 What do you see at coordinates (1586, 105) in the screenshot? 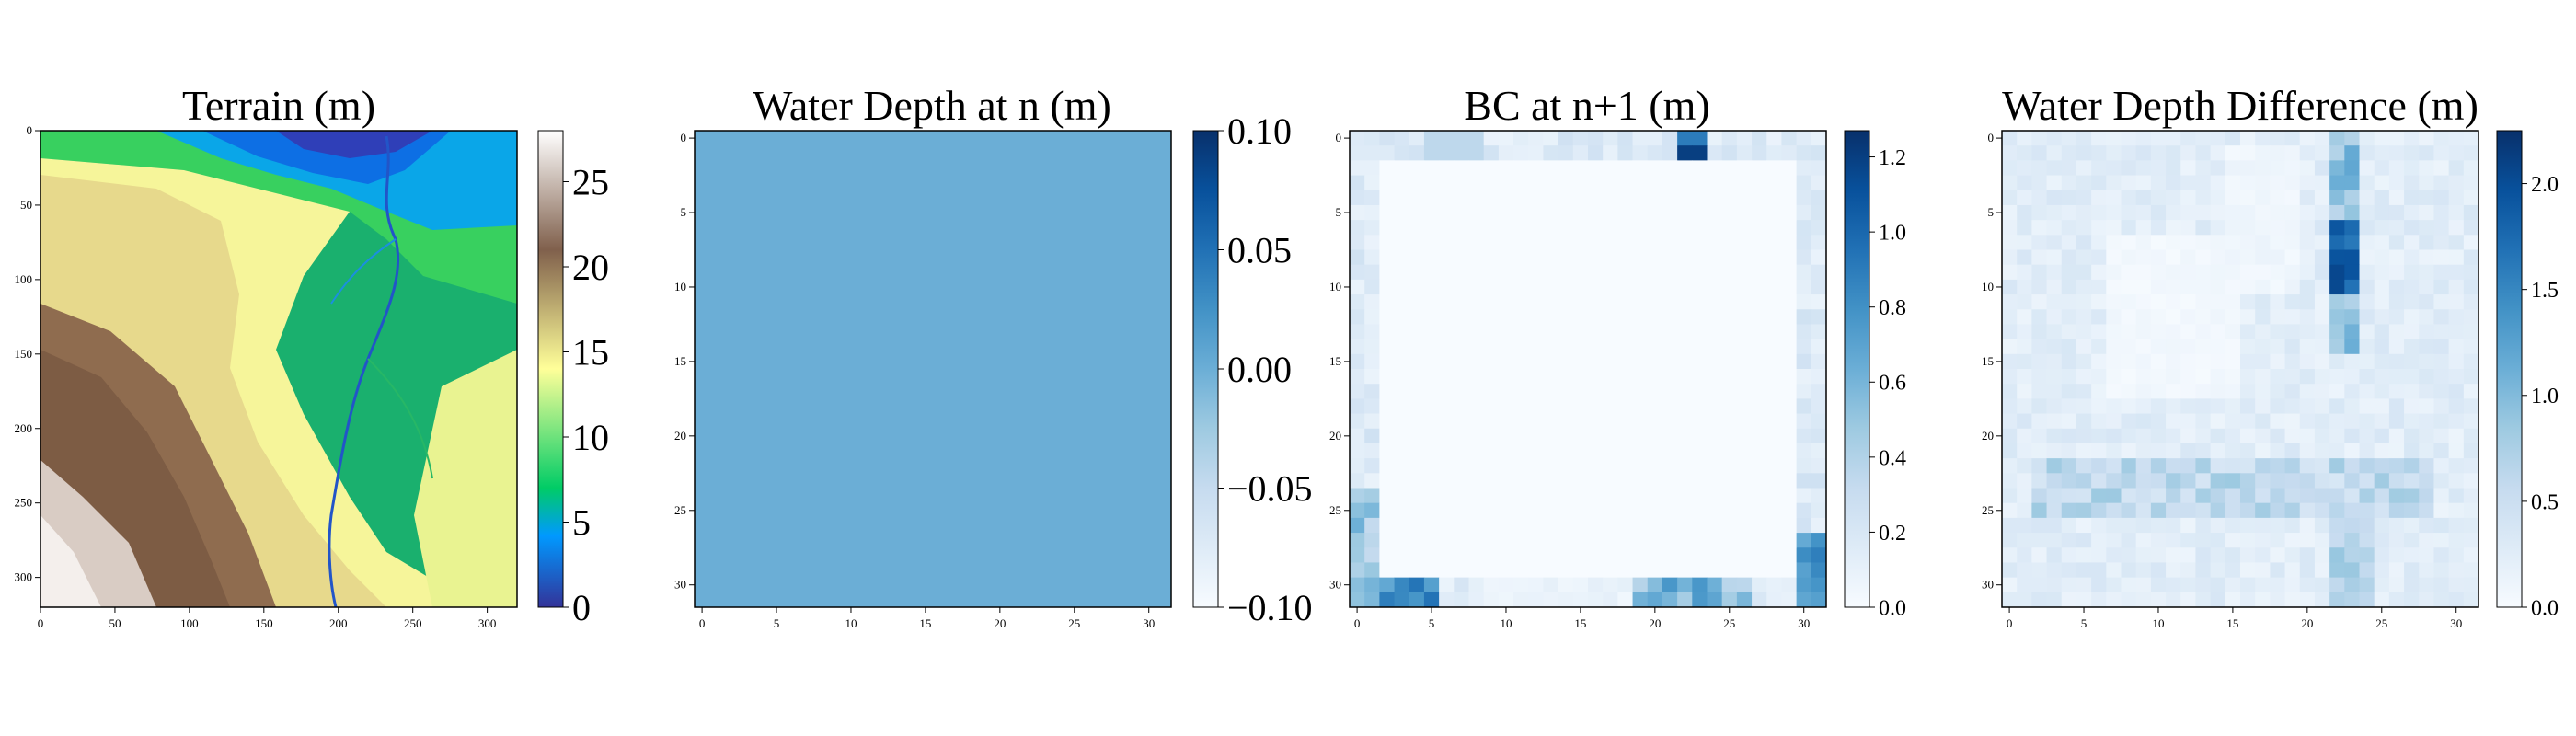
I see `chart-title: BC at n+1 (m)` at bounding box center [1586, 105].